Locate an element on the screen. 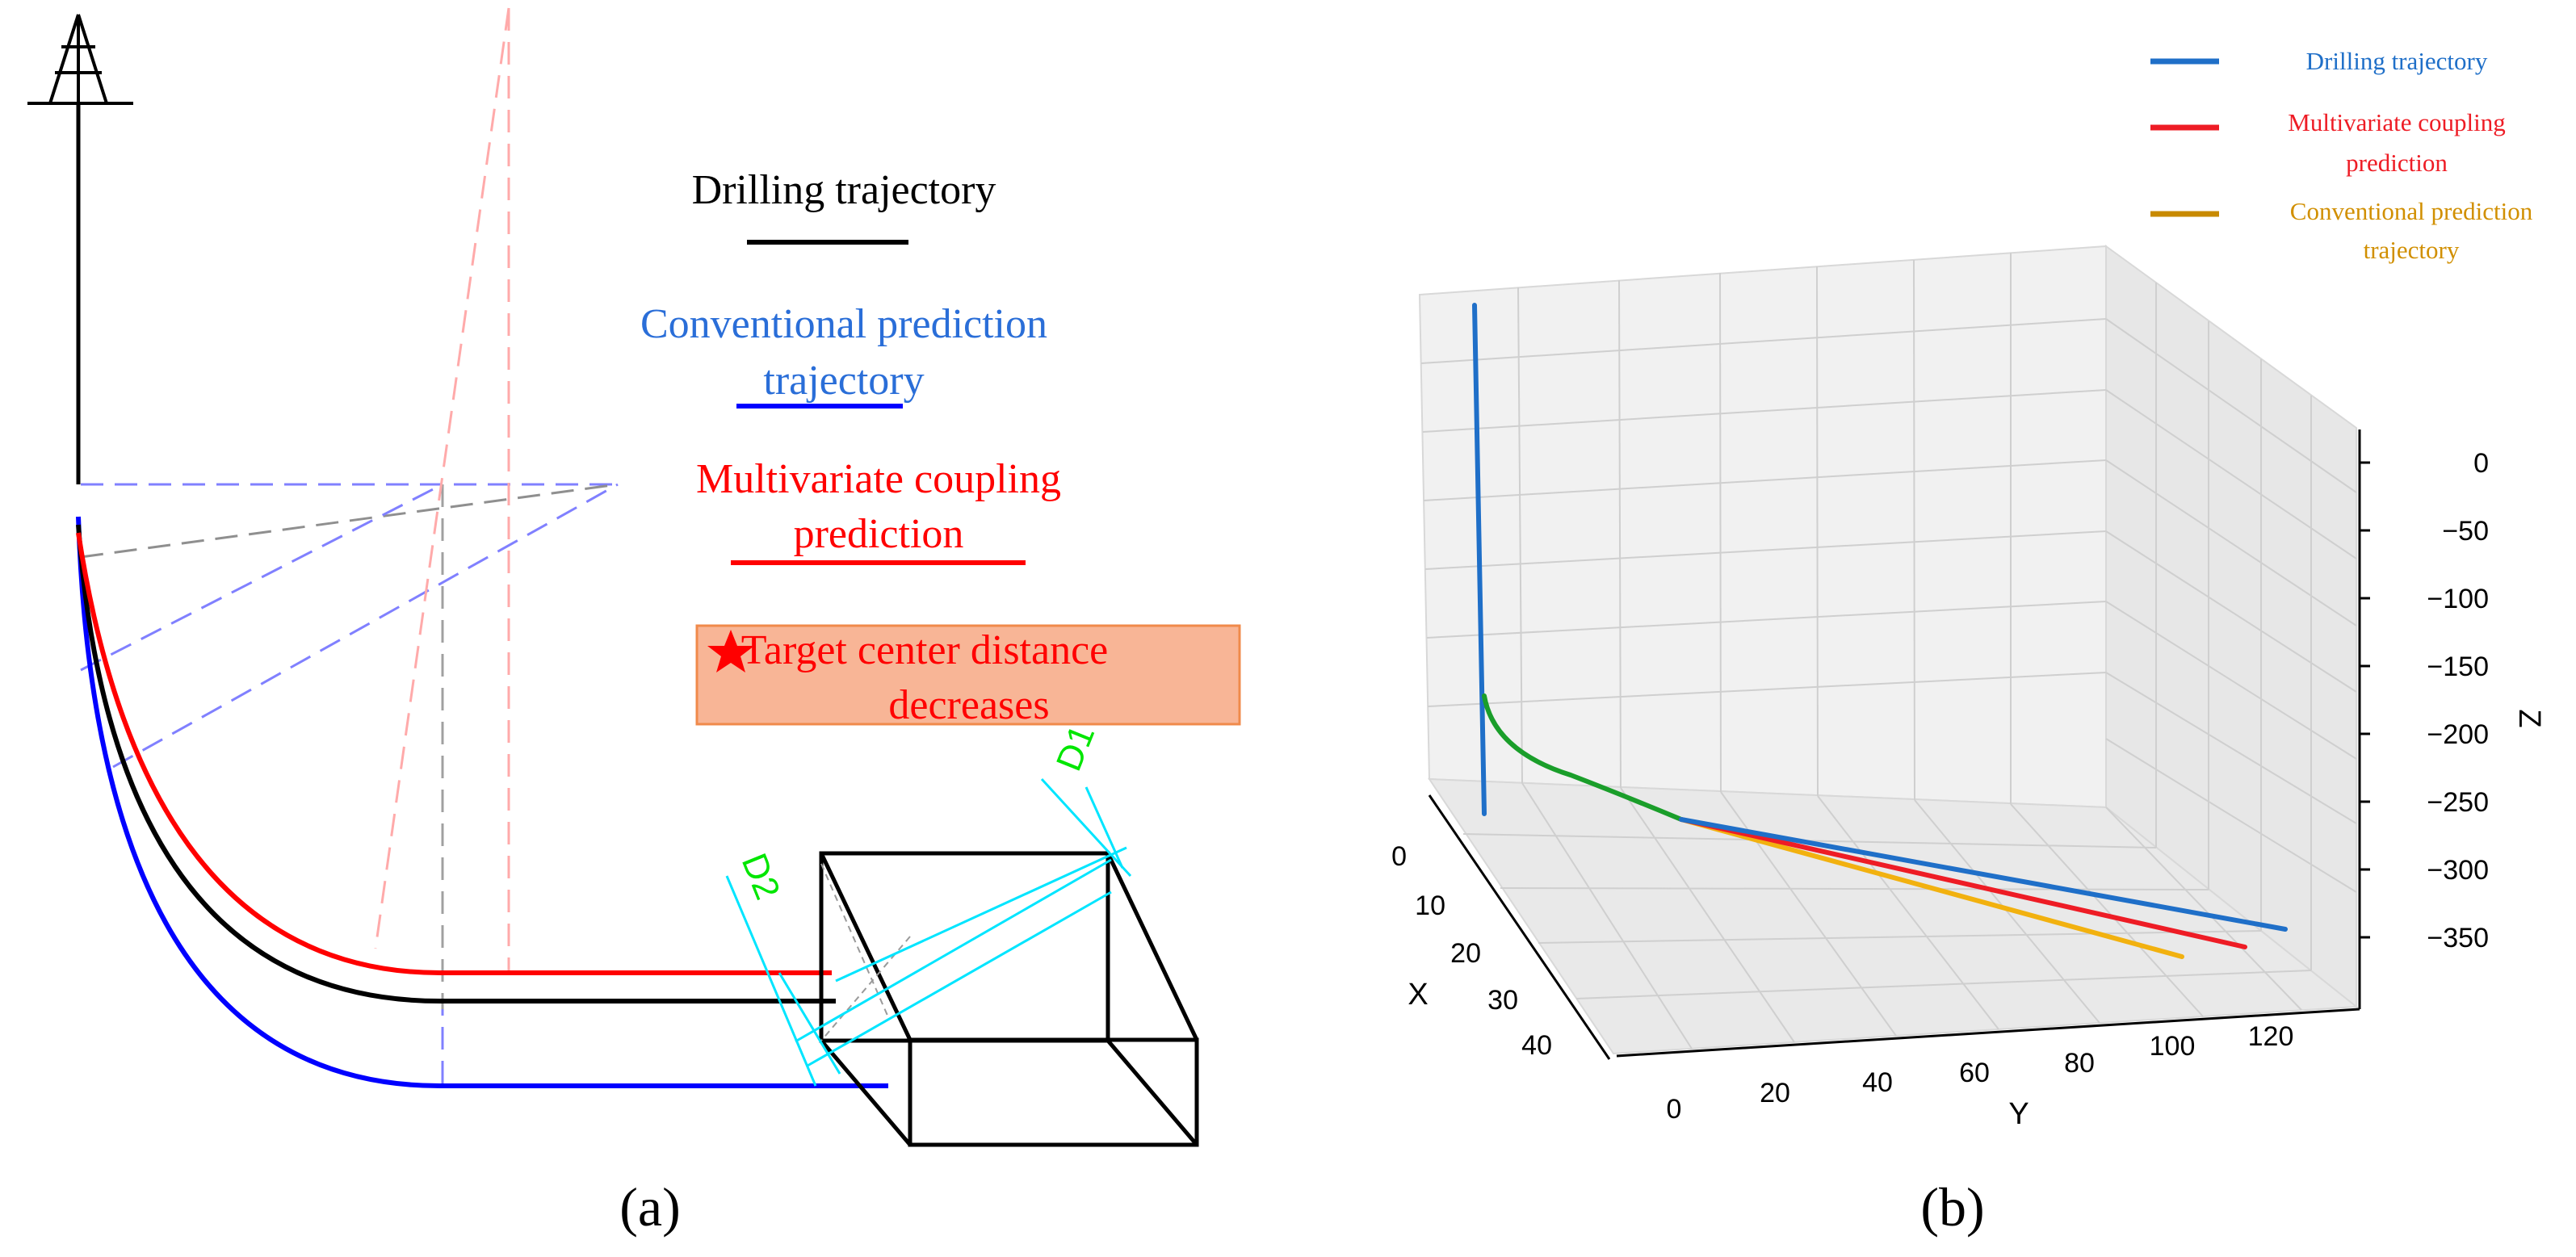 This screenshot has width=2576, height=1257. legend-conventional-line2: trajectory is located at coordinates (843, 381).